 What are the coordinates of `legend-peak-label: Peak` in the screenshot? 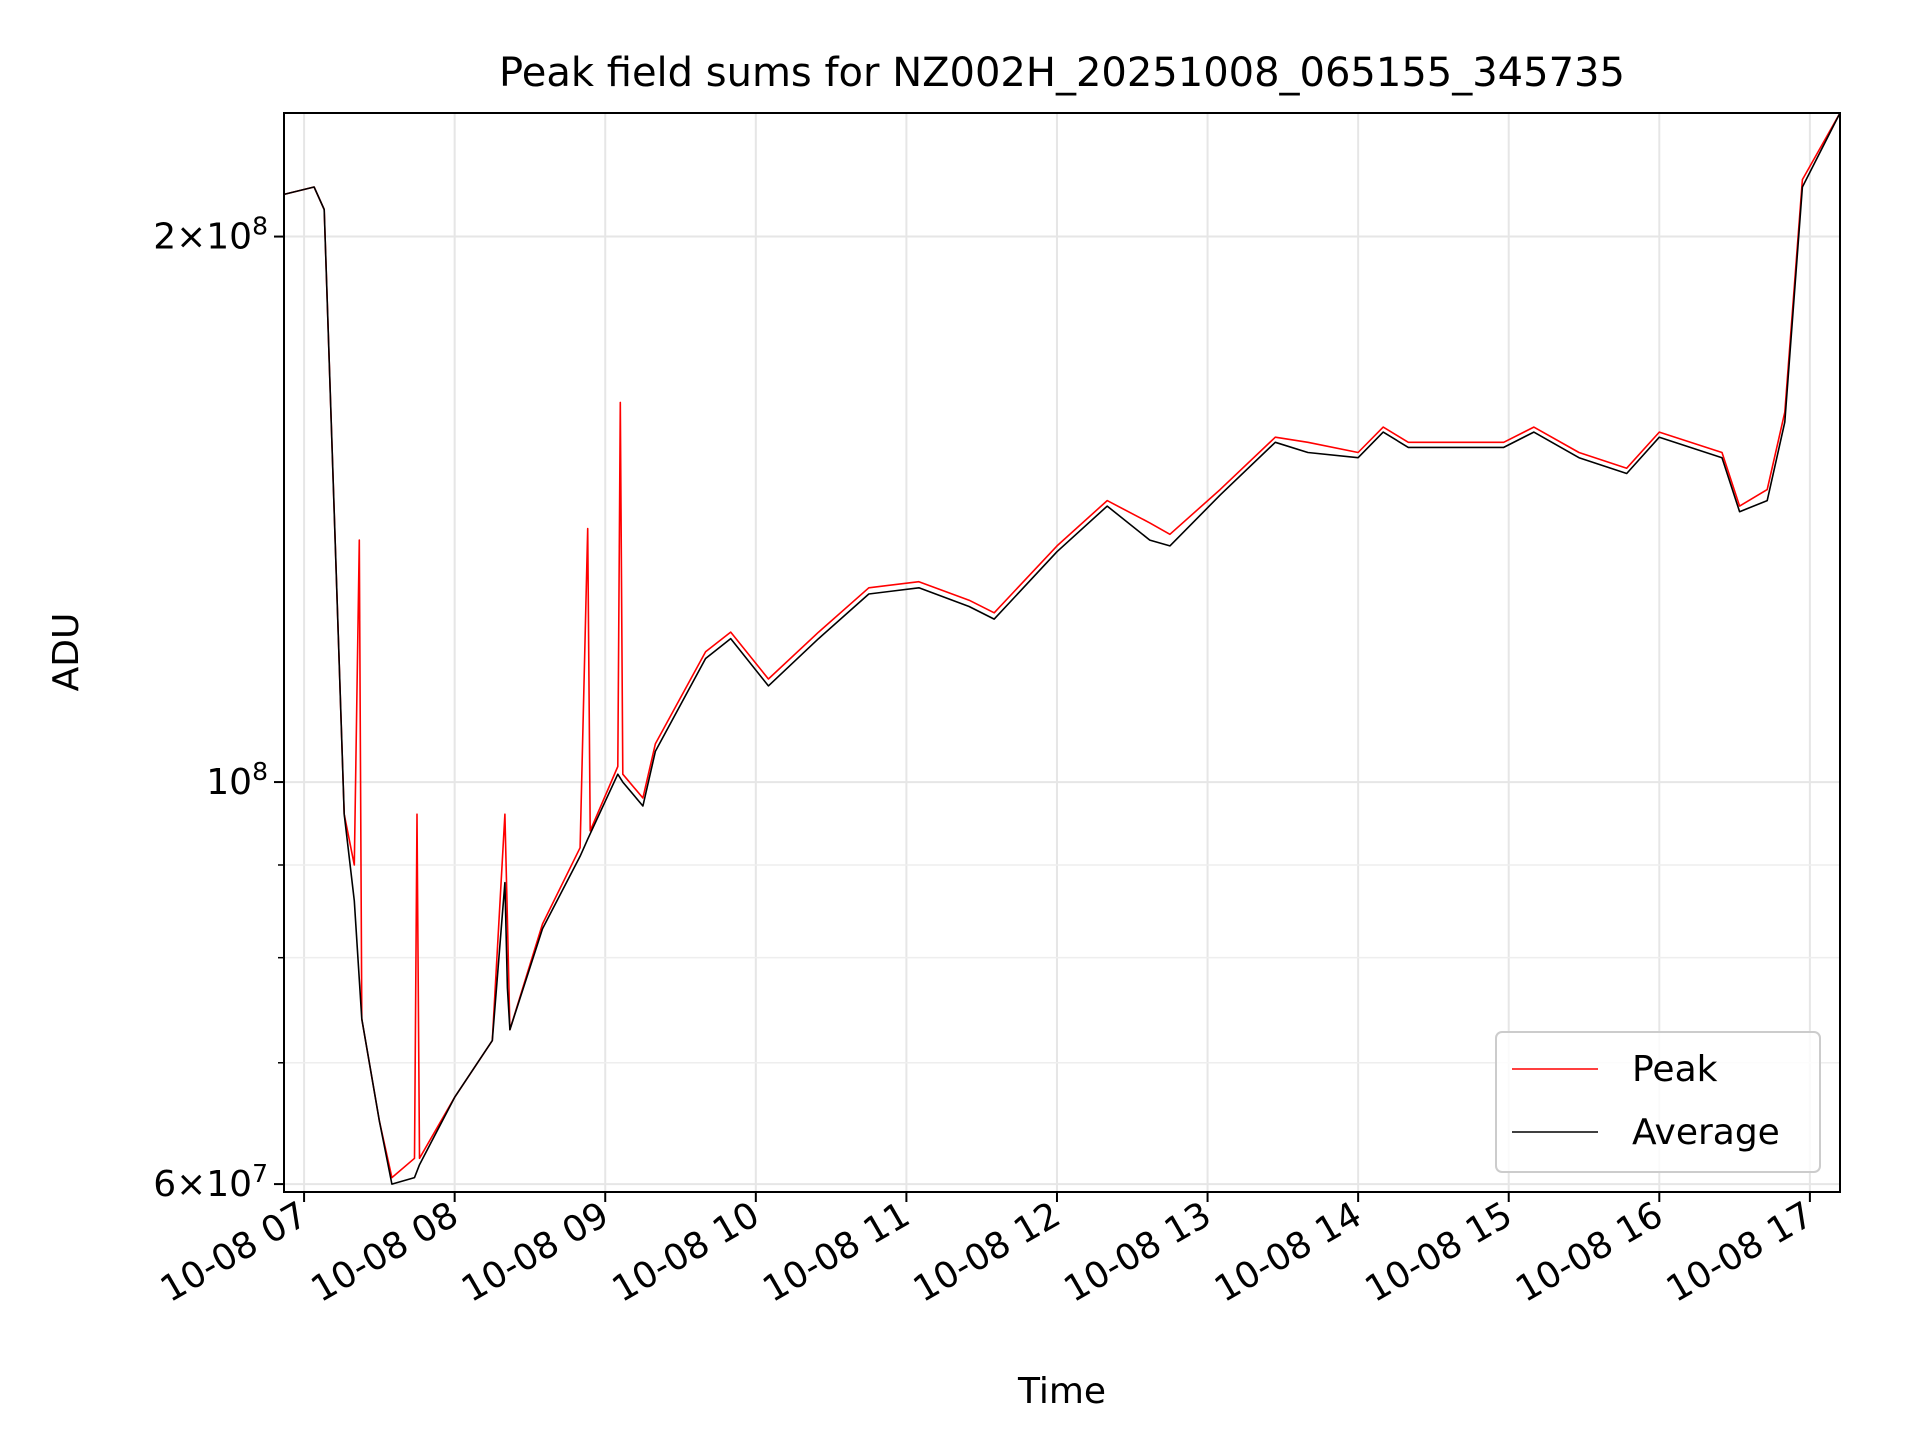 It's located at (1675, 1069).